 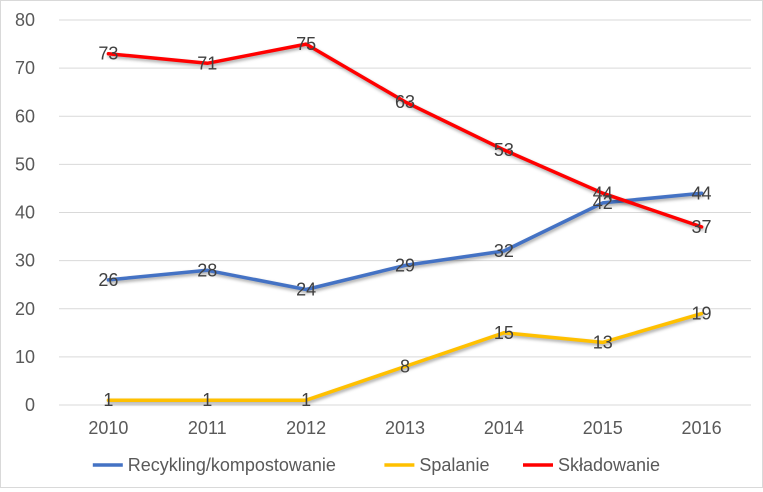 What do you see at coordinates (306, 428) in the screenshot?
I see `x-tick-label: 2012` at bounding box center [306, 428].